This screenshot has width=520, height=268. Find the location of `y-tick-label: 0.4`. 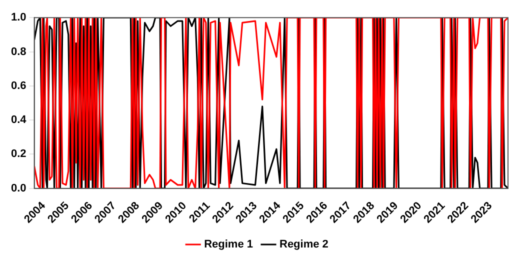

y-tick-label: 0.4 is located at coordinates (19, 120).